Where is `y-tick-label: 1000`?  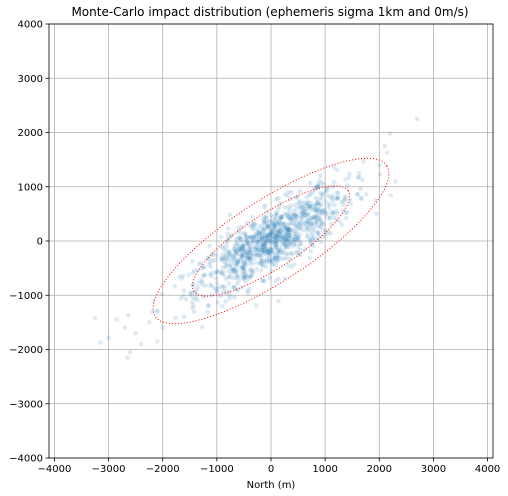 y-tick-label: 1000 is located at coordinates (30, 187).